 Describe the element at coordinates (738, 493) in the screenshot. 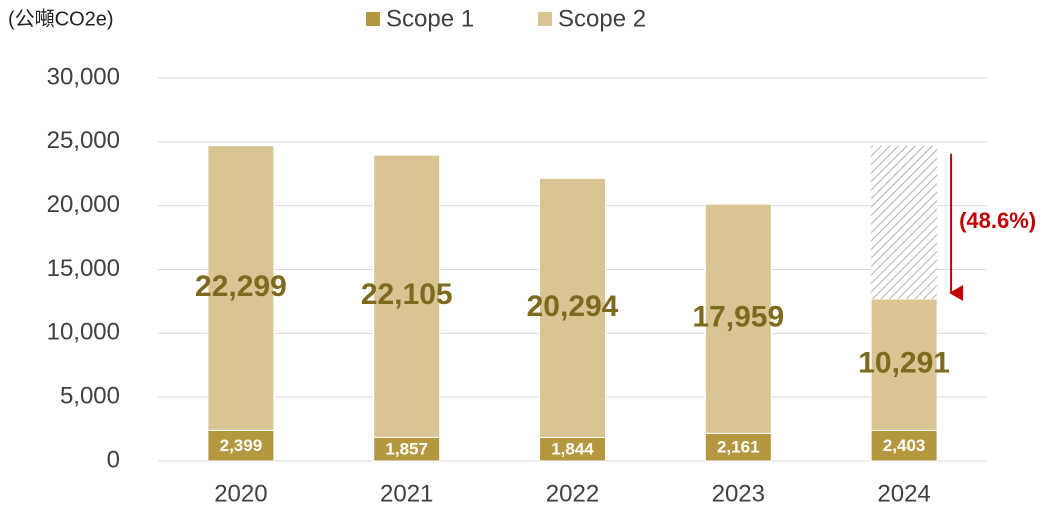

I see `x-tick-label: 2023` at that location.